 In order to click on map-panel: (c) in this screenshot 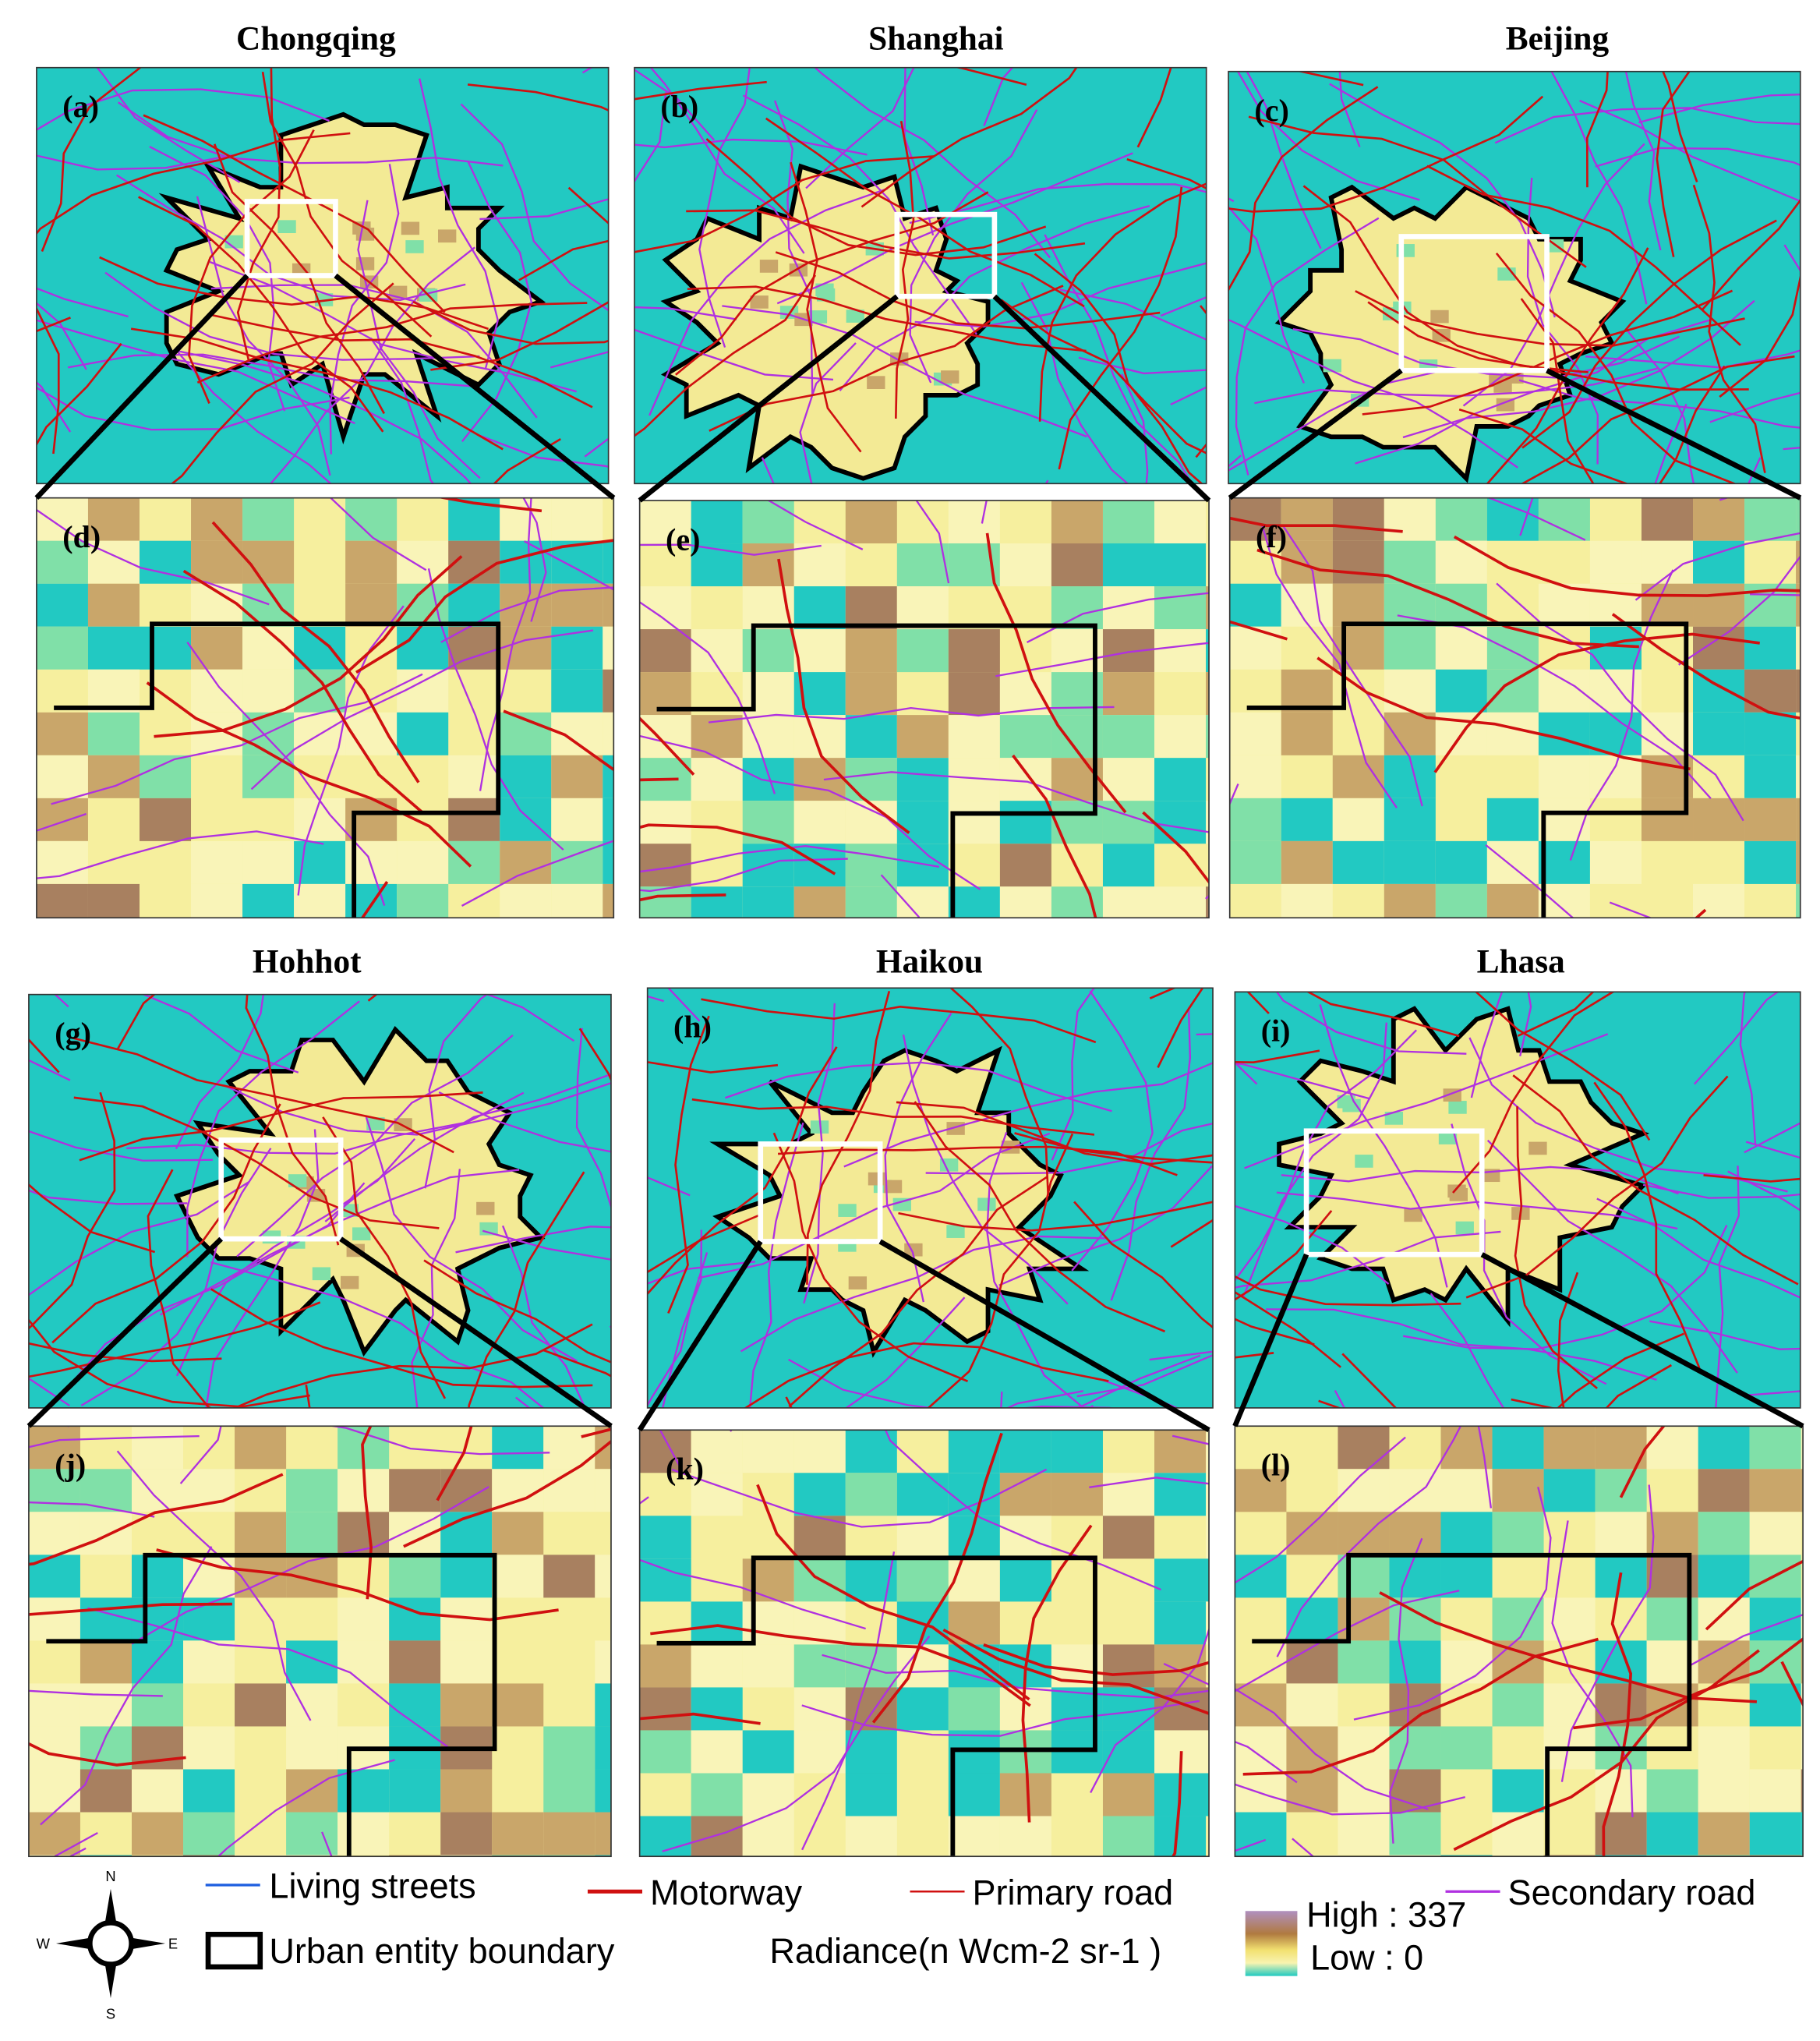, I will do `click(1514, 277)`.